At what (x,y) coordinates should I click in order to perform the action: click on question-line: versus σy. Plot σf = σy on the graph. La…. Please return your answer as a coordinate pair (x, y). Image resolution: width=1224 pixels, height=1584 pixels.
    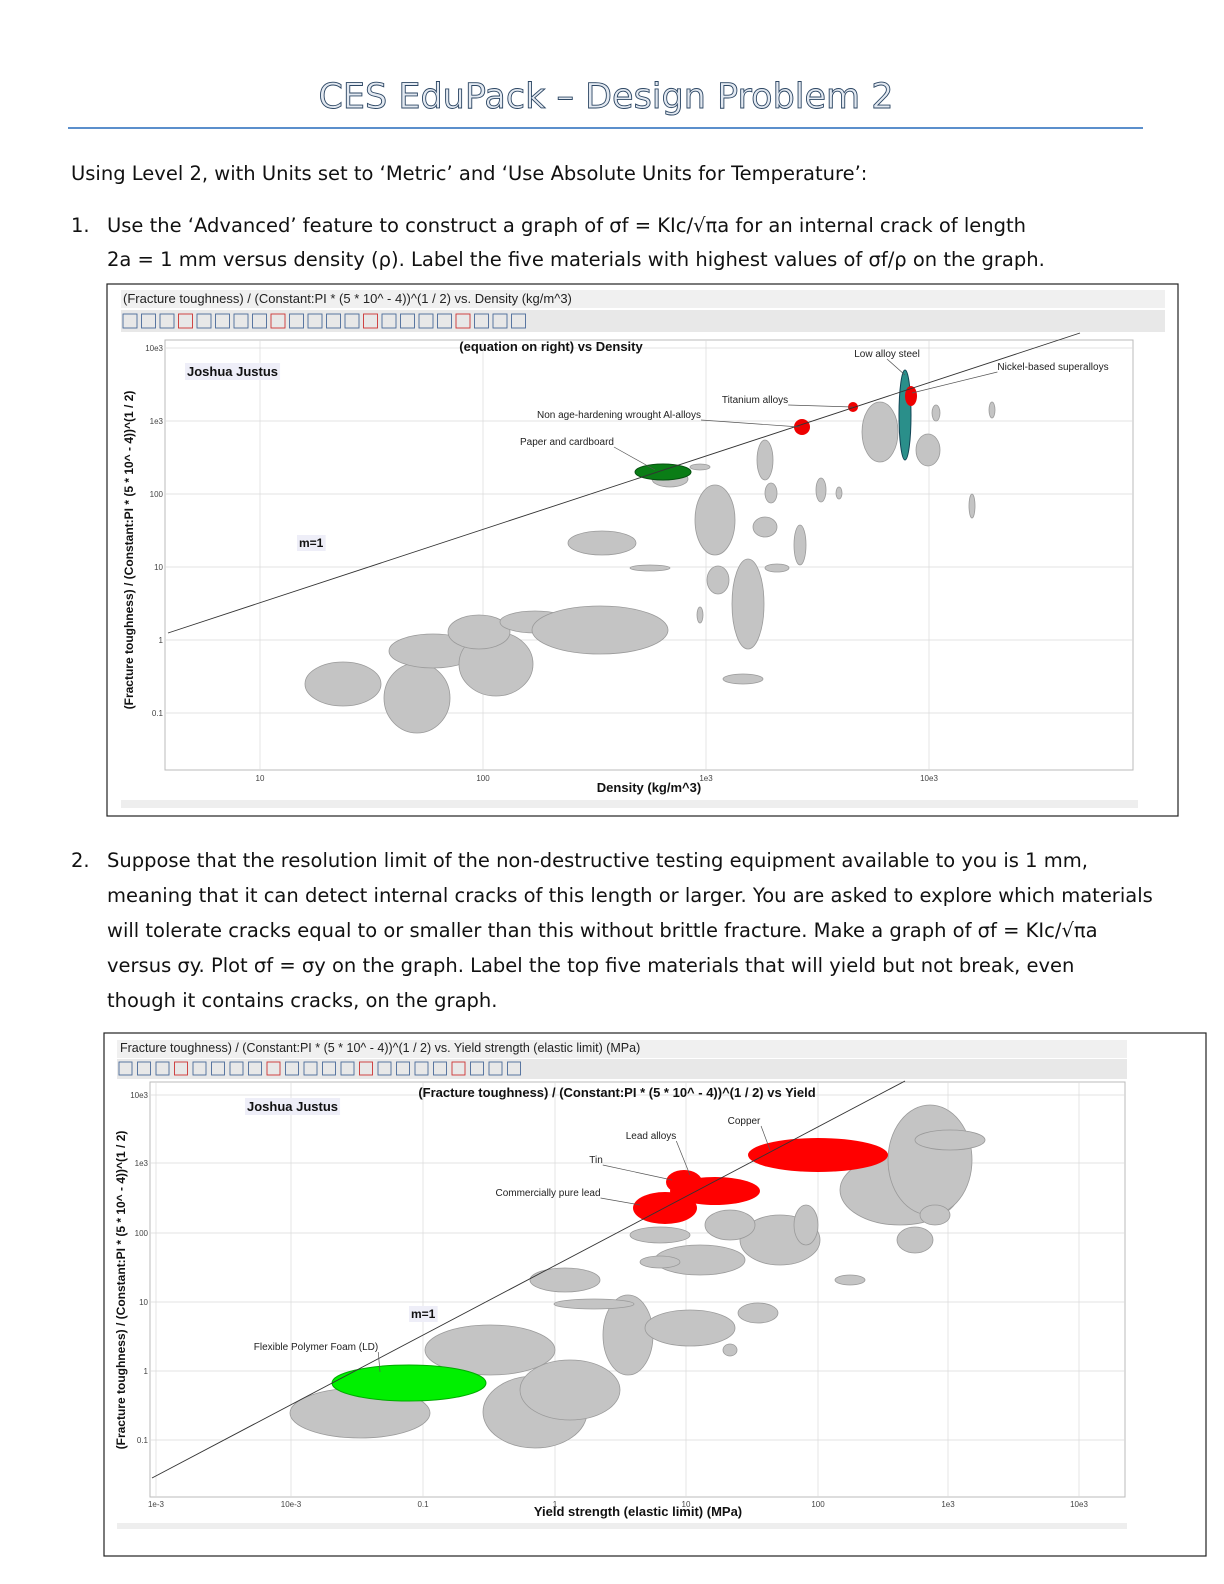
    Looking at the image, I should click on (590, 965).